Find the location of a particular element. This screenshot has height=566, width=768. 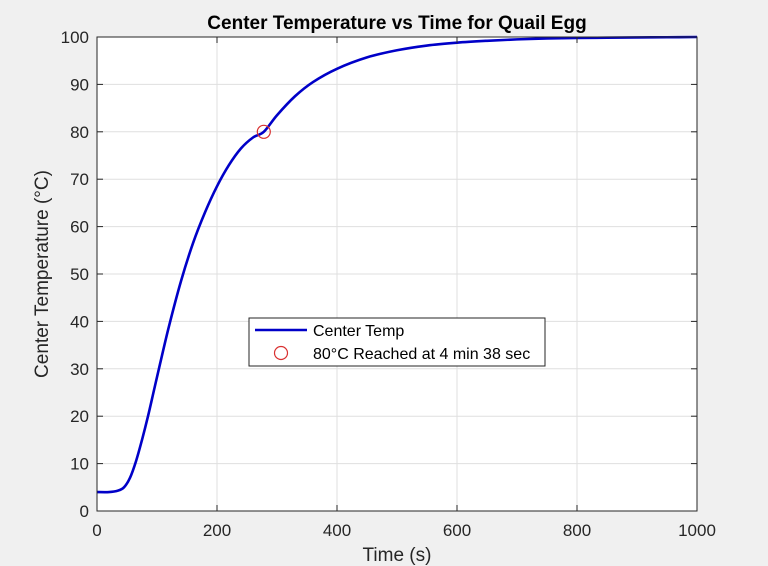

legend-entry-80c-reached: 80°C Reached at 4 min 38 sec is located at coordinates (421, 354).